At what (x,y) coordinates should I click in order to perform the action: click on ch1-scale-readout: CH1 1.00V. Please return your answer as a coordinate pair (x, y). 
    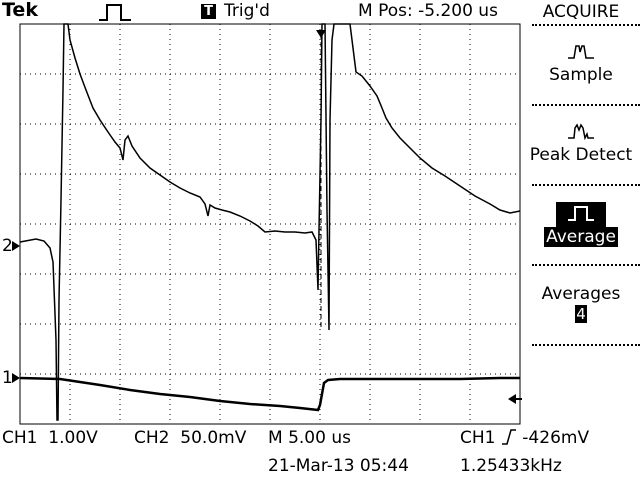
    Looking at the image, I should click on (50, 438).